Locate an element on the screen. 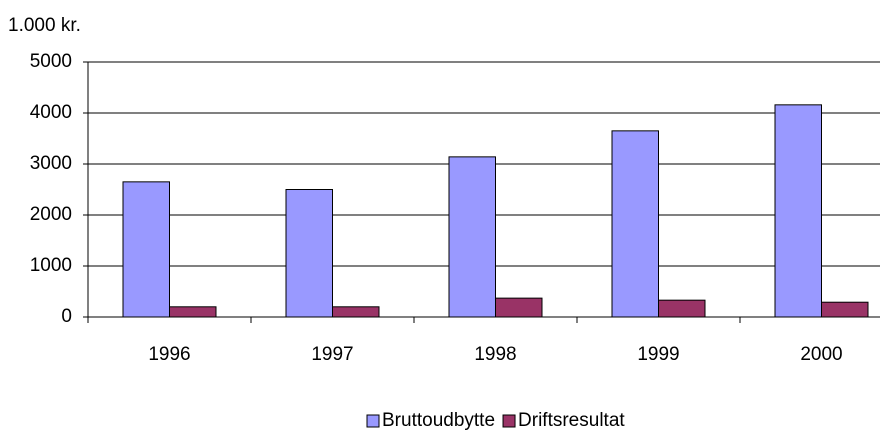 This screenshot has height=430, width=893. x-tick-label: 1997 is located at coordinates (332, 354).